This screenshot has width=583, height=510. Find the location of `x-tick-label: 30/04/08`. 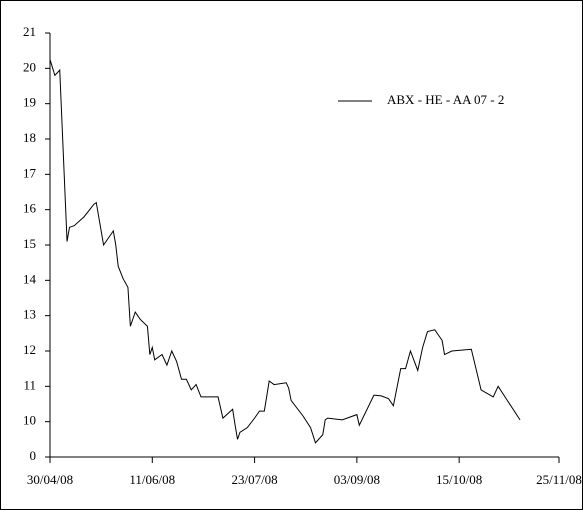

x-tick-label: 30/04/08 is located at coordinates (50, 479).